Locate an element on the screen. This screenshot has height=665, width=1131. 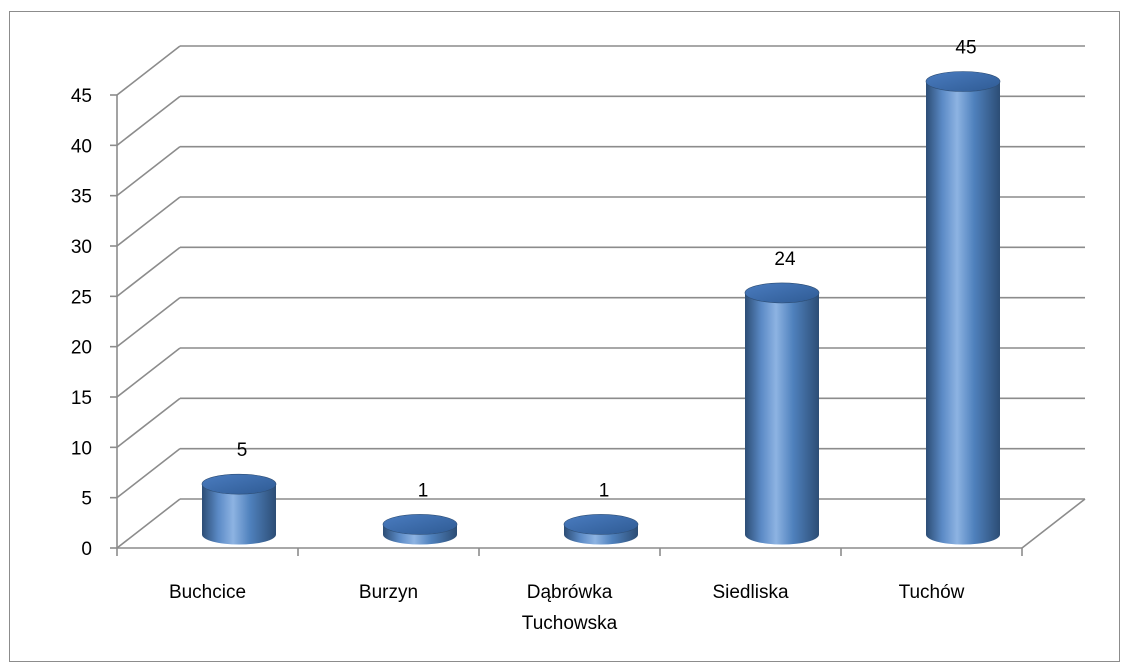
data-label: 5 is located at coordinates (242, 450).